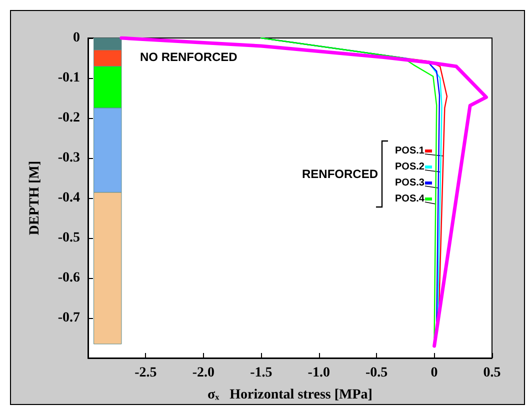 The width and height of the screenshot is (529, 410). What do you see at coordinates (69, 278) in the screenshot?
I see `y-tick-label: -0.6` at bounding box center [69, 278].